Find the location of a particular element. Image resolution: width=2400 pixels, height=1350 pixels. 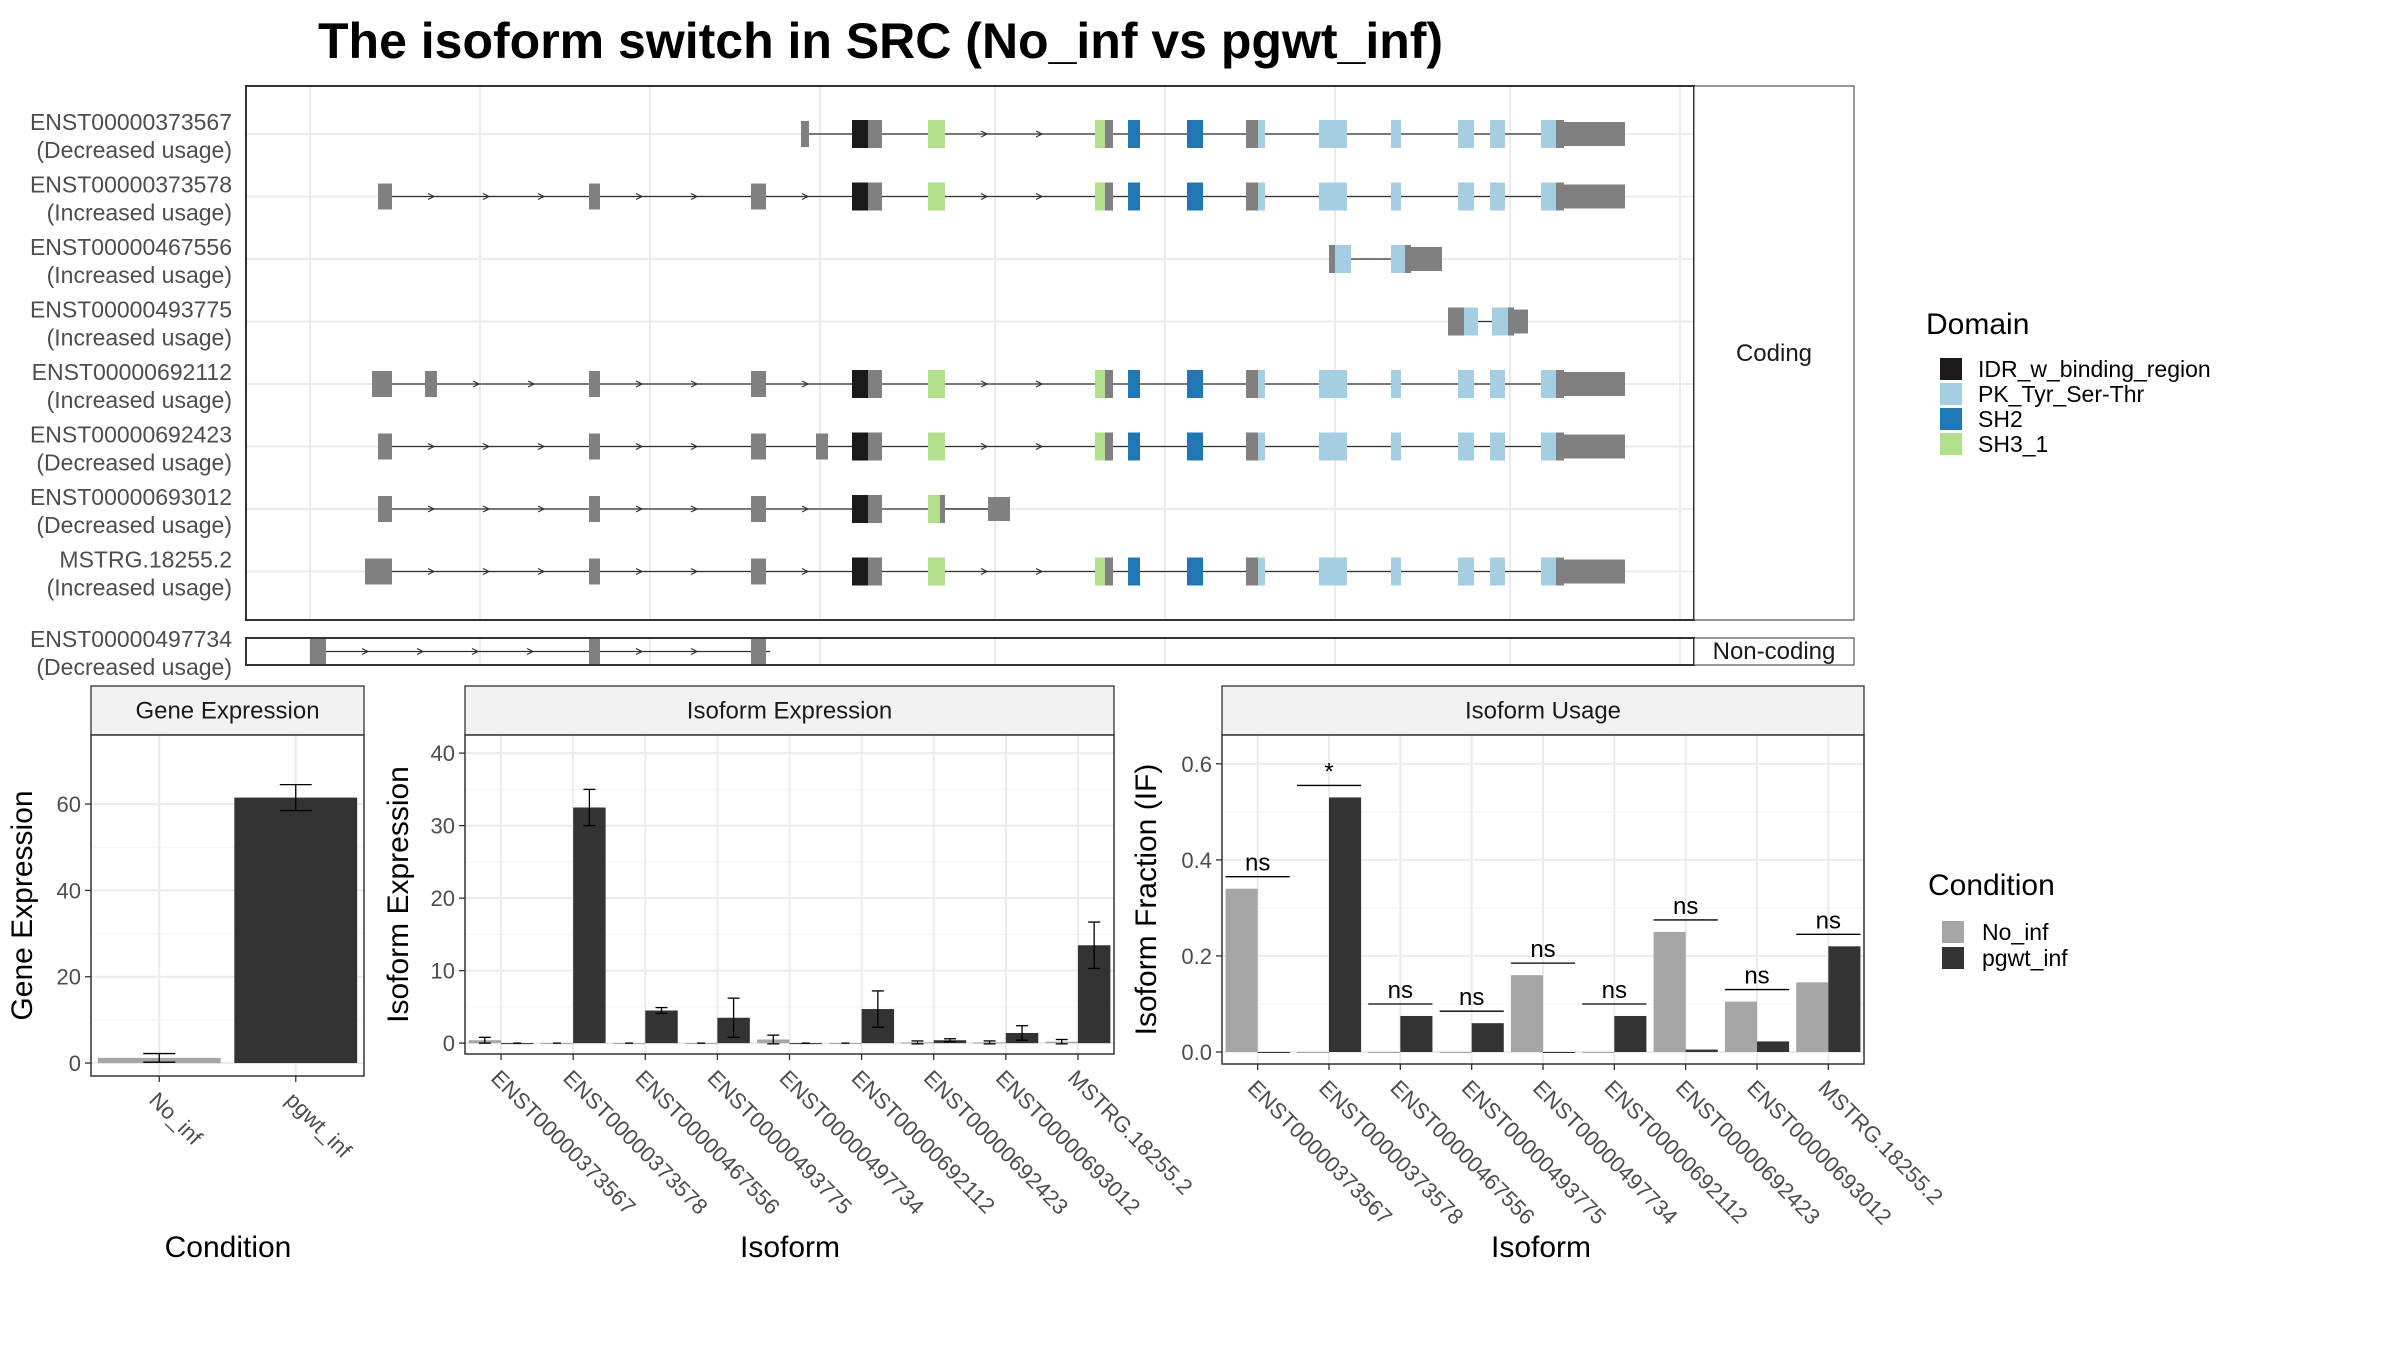

y-axis-title: Isoform Fraction (IF) is located at coordinates (1146, 900).